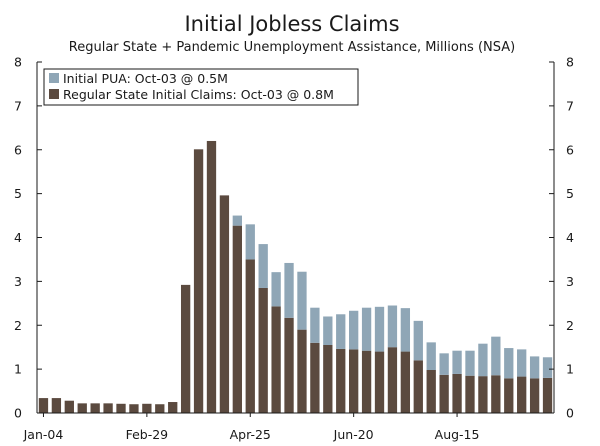 This screenshot has height=446, width=600. Describe the element at coordinates (54, 78) in the screenshot. I see `legend-swatch-pua` at that location.